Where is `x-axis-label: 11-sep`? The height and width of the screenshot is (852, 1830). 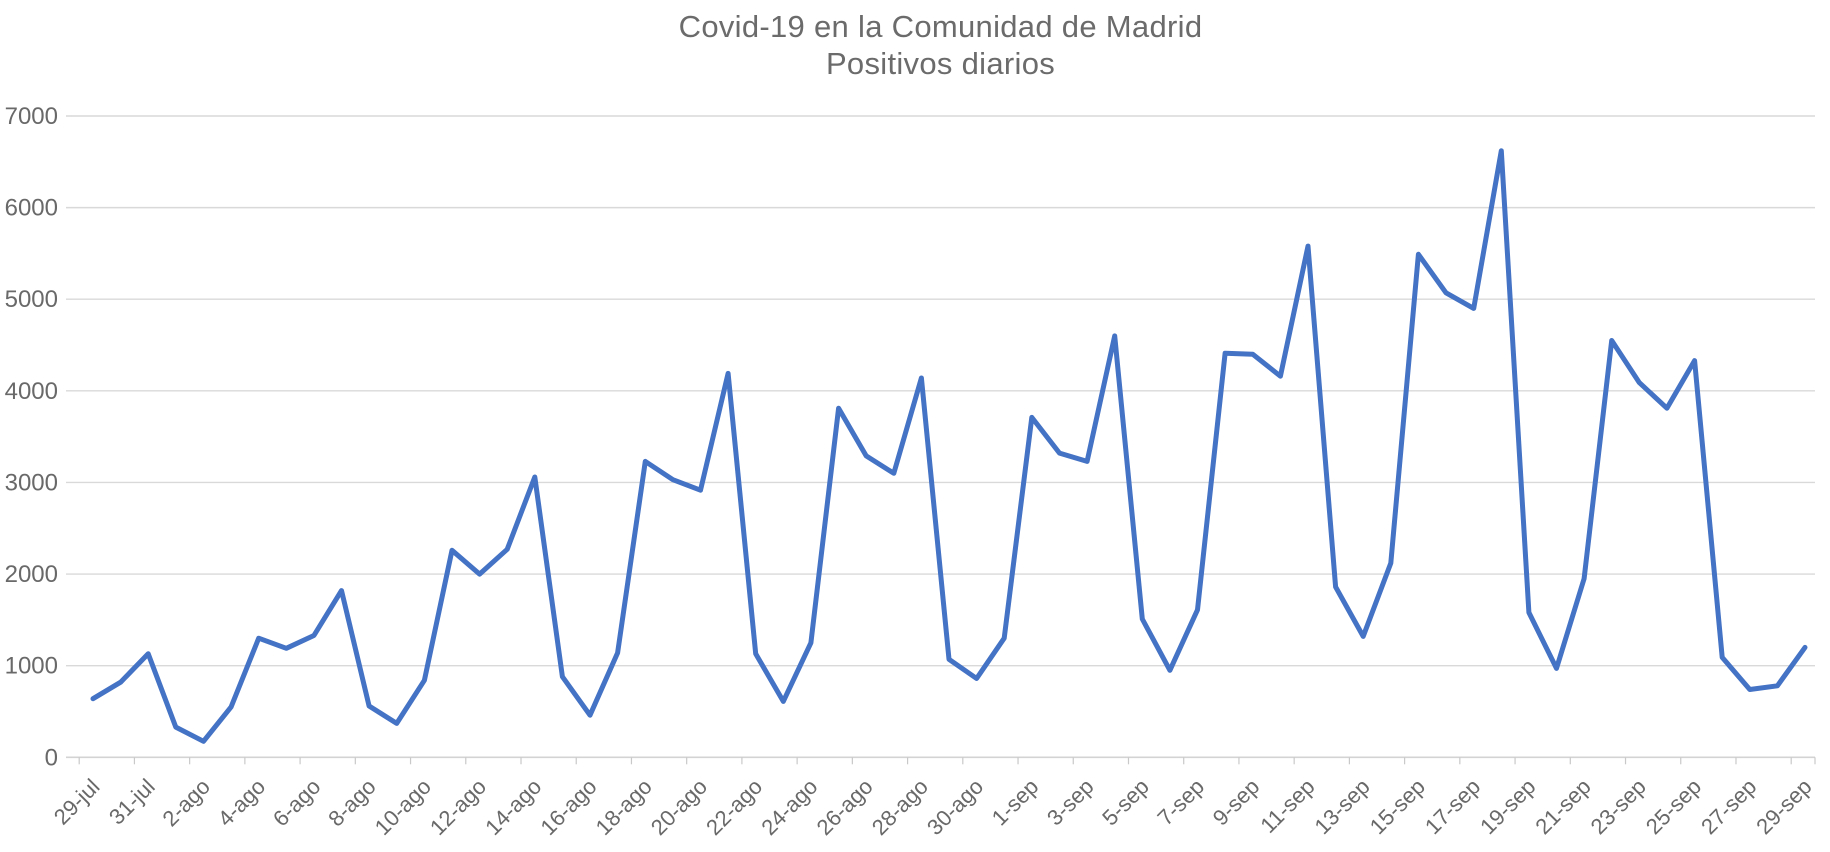 x-axis-label: 11-sep is located at coordinates (1287, 806).